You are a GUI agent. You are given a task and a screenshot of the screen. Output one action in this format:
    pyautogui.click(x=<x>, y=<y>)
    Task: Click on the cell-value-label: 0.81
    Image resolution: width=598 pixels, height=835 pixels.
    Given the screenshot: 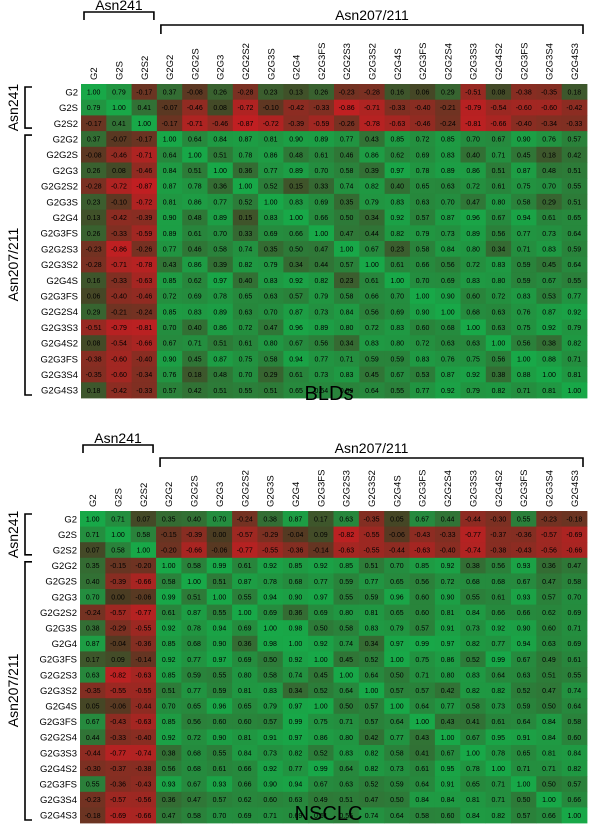 What is the action you would take?
    pyautogui.click(x=448, y=613)
    